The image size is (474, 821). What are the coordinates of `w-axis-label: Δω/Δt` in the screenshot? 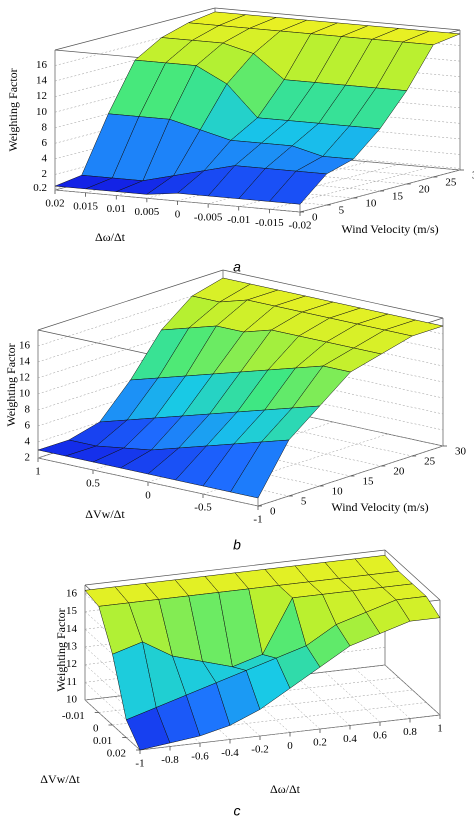 It's located at (285, 789).